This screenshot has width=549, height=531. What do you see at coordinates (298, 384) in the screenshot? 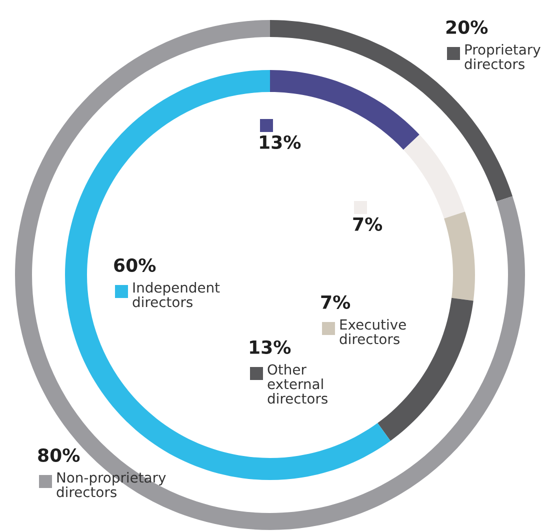
I see `legend-label: Other external directors` at bounding box center [298, 384].